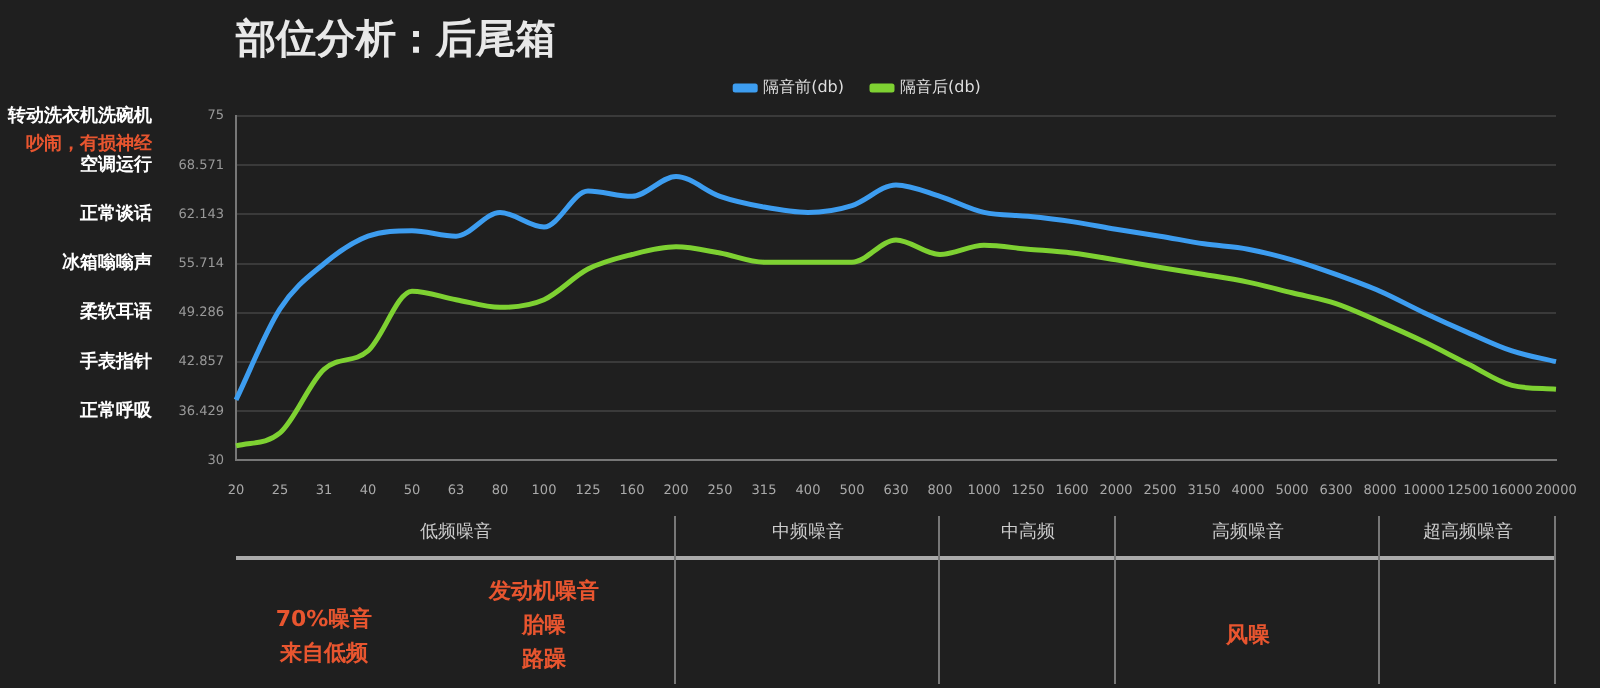 The width and height of the screenshot is (1600, 688). I want to click on text: 吵闹，有损神经, so click(90, 143).